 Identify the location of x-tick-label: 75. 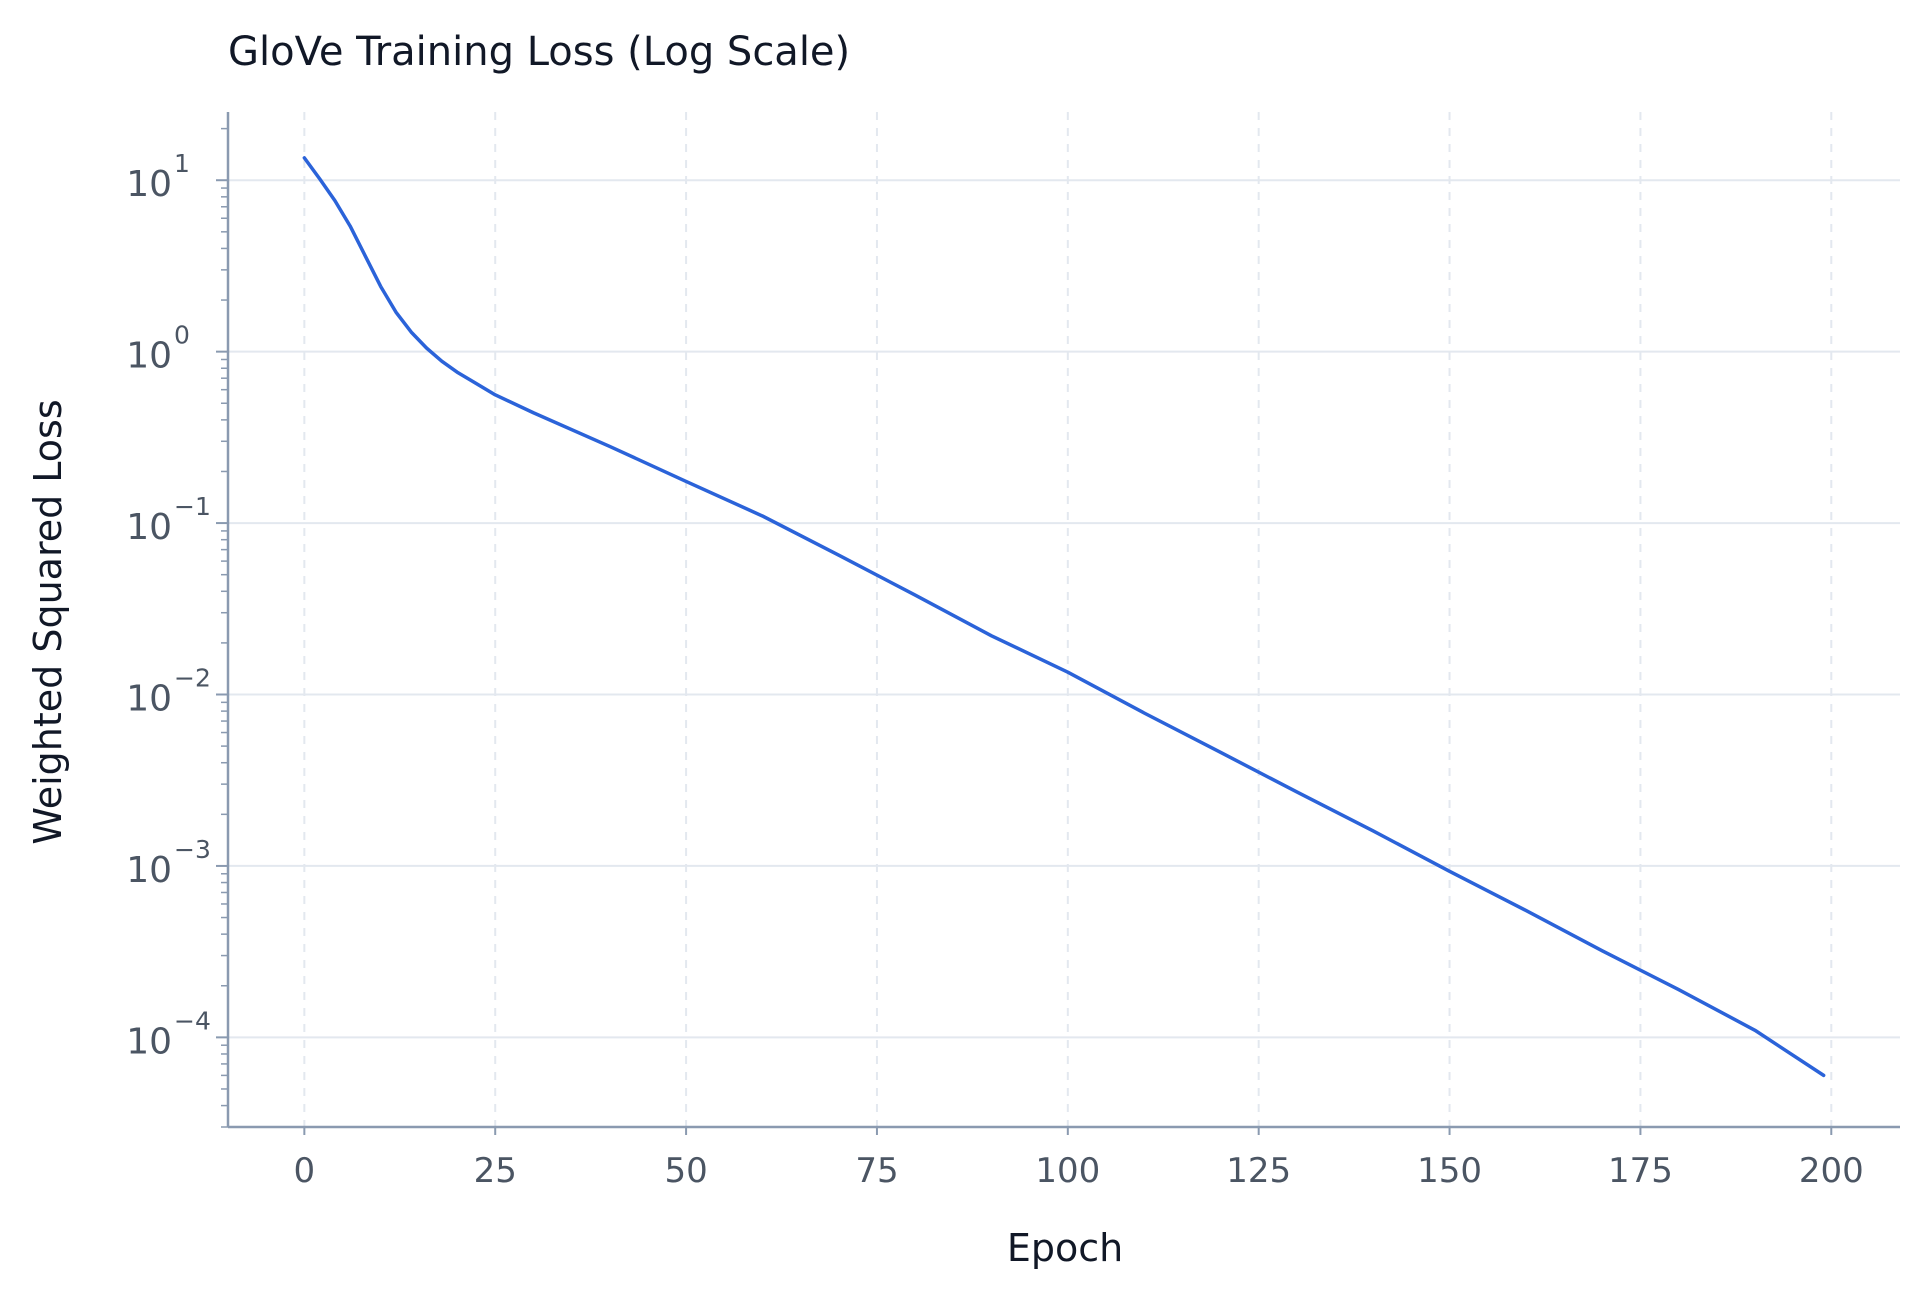
(876, 1171).